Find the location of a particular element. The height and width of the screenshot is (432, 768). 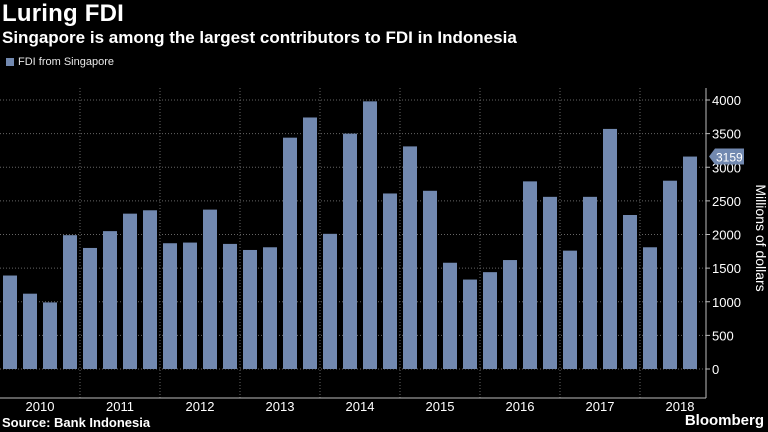

x-tick-label: 2016 is located at coordinates (520, 406).